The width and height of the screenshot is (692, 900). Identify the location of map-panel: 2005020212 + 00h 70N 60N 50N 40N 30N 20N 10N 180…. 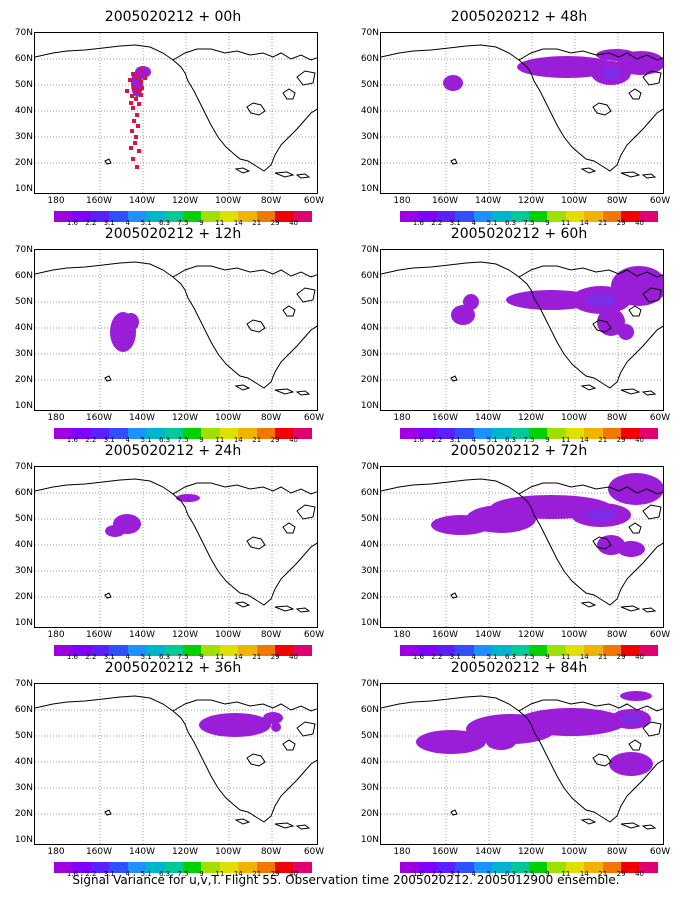
(173, 118).